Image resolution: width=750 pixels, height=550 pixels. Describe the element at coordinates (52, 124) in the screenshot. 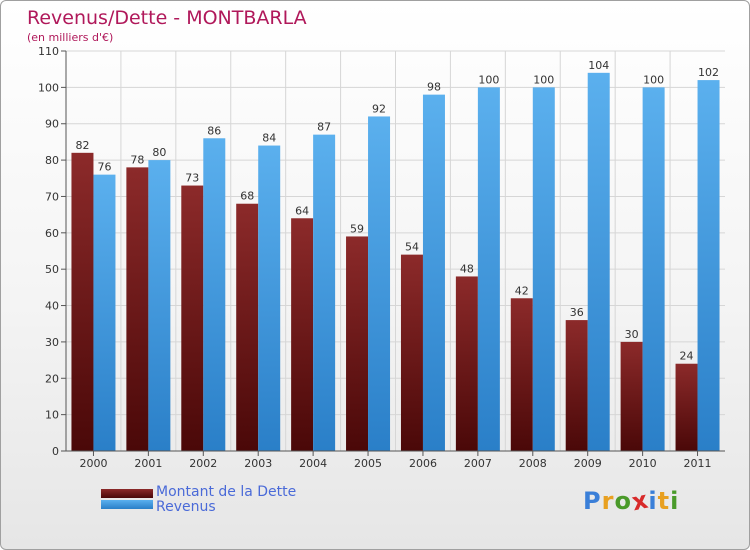

I see `y-tick-label: 90` at that location.